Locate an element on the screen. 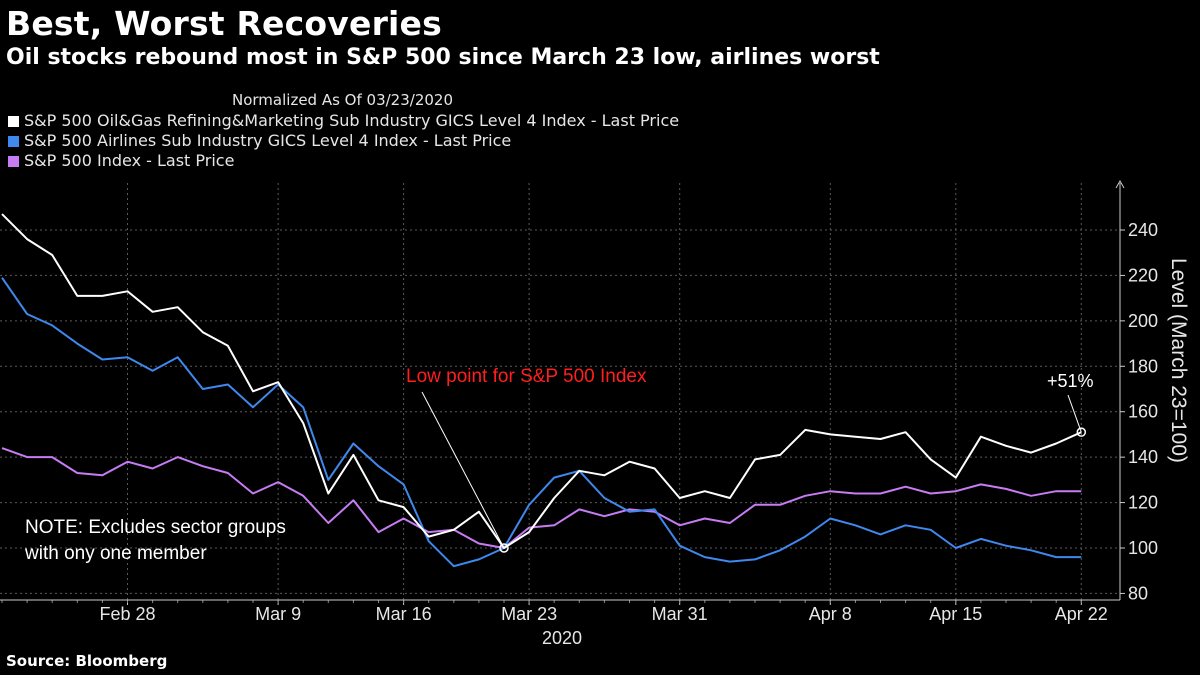  pct-leader is located at coordinates (1074, 413).